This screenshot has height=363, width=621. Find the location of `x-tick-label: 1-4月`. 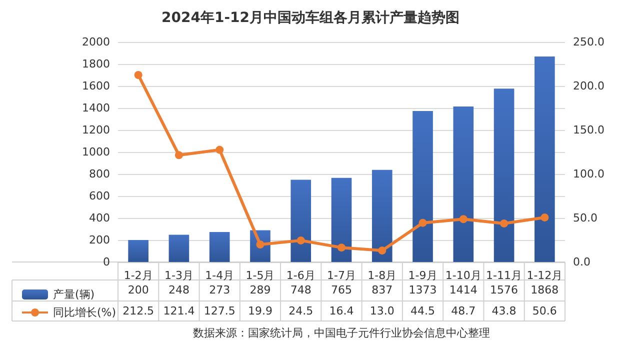

x-tick-label: 1-4月 is located at coordinates (219, 275).